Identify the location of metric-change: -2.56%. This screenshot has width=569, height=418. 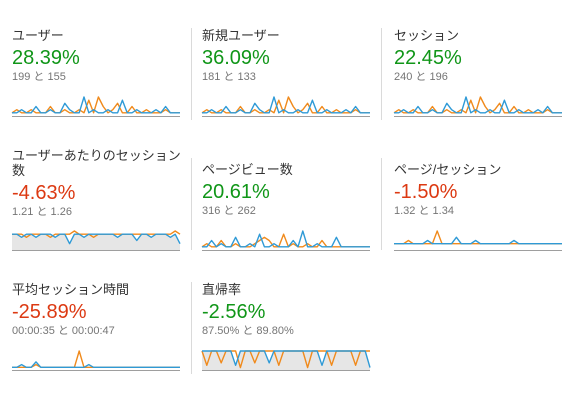
(234, 312).